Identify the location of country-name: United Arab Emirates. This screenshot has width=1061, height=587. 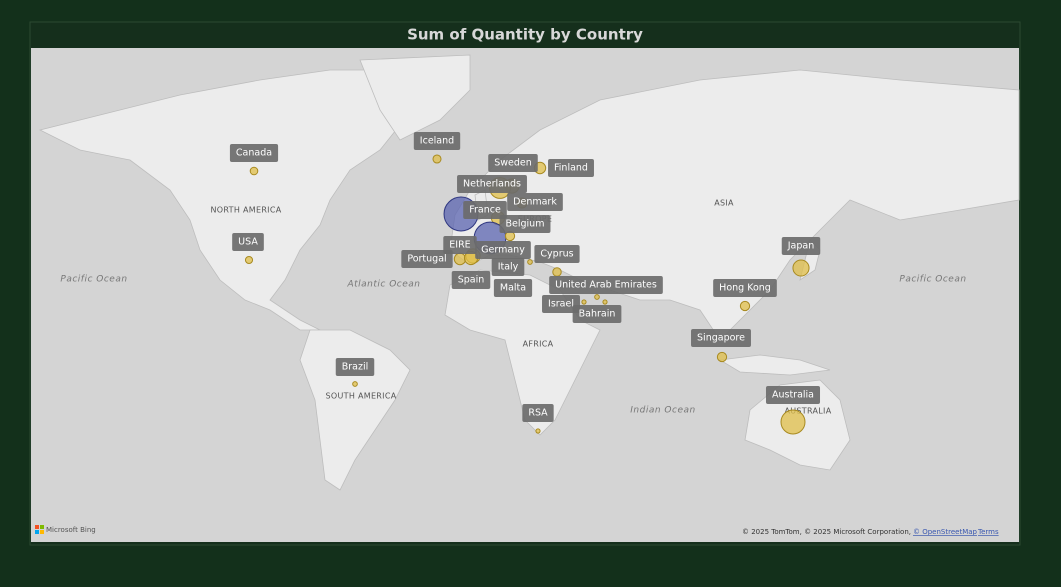
(606, 285).